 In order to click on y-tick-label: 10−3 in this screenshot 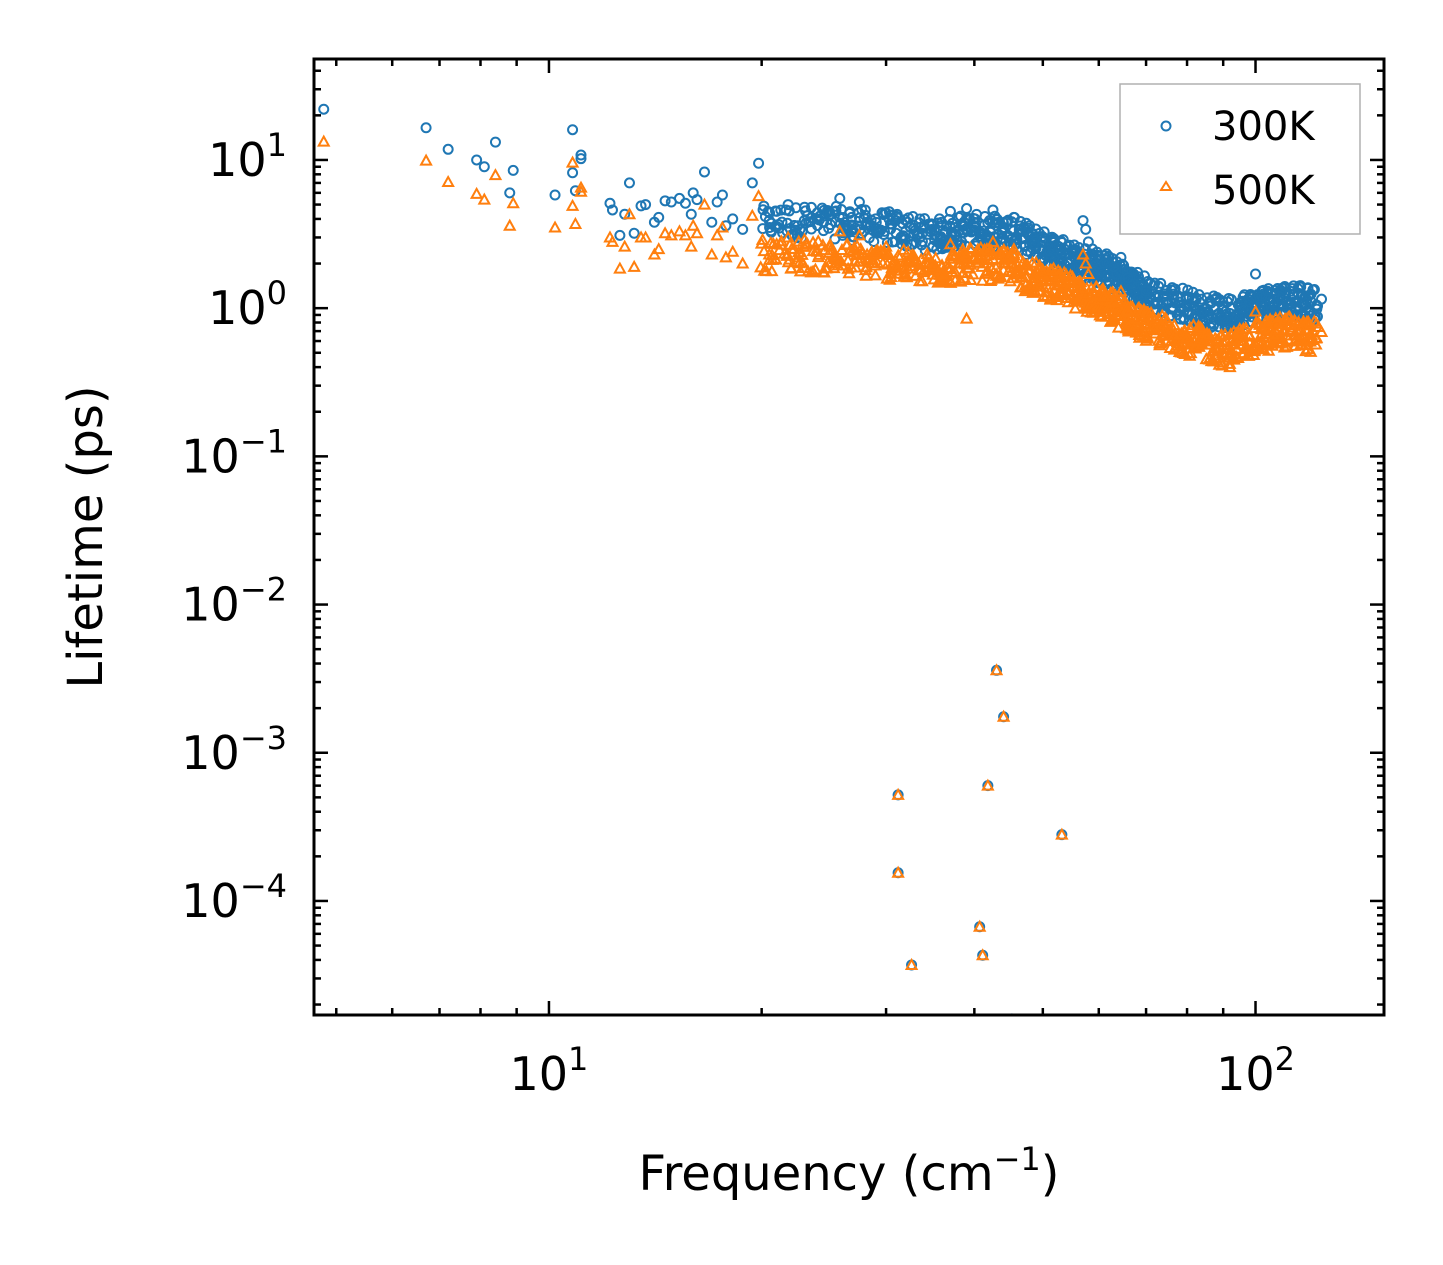, I will do `click(234, 749)`.